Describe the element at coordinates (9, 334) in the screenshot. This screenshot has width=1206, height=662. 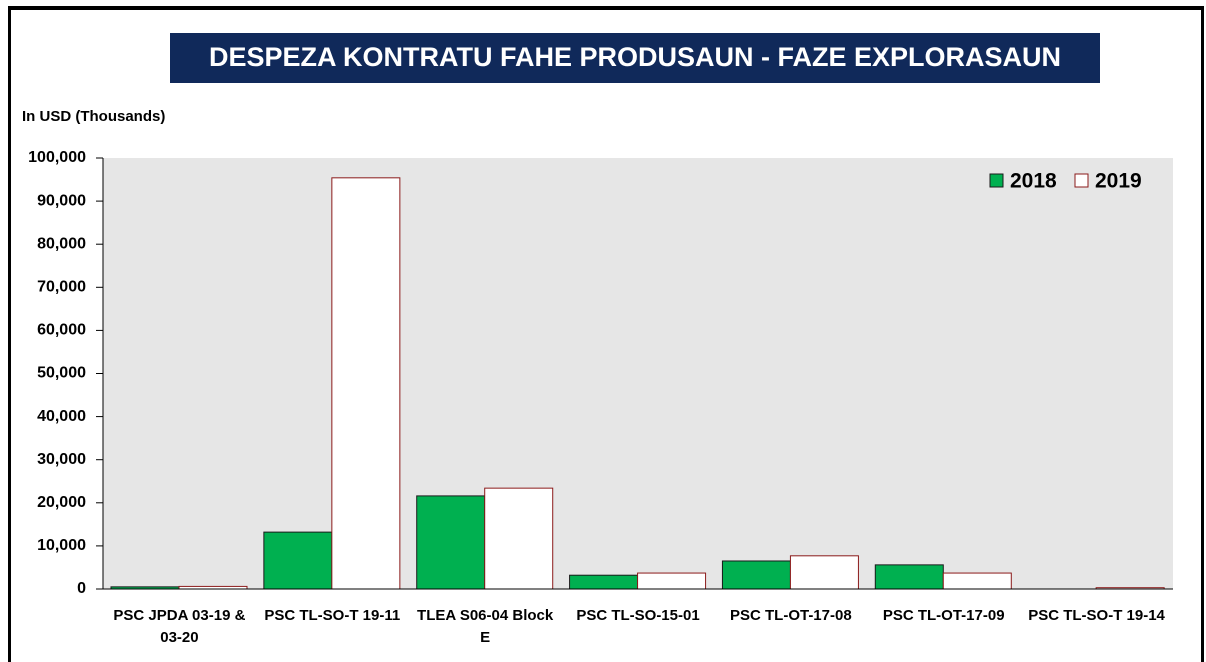
I see `frame-left` at that location.